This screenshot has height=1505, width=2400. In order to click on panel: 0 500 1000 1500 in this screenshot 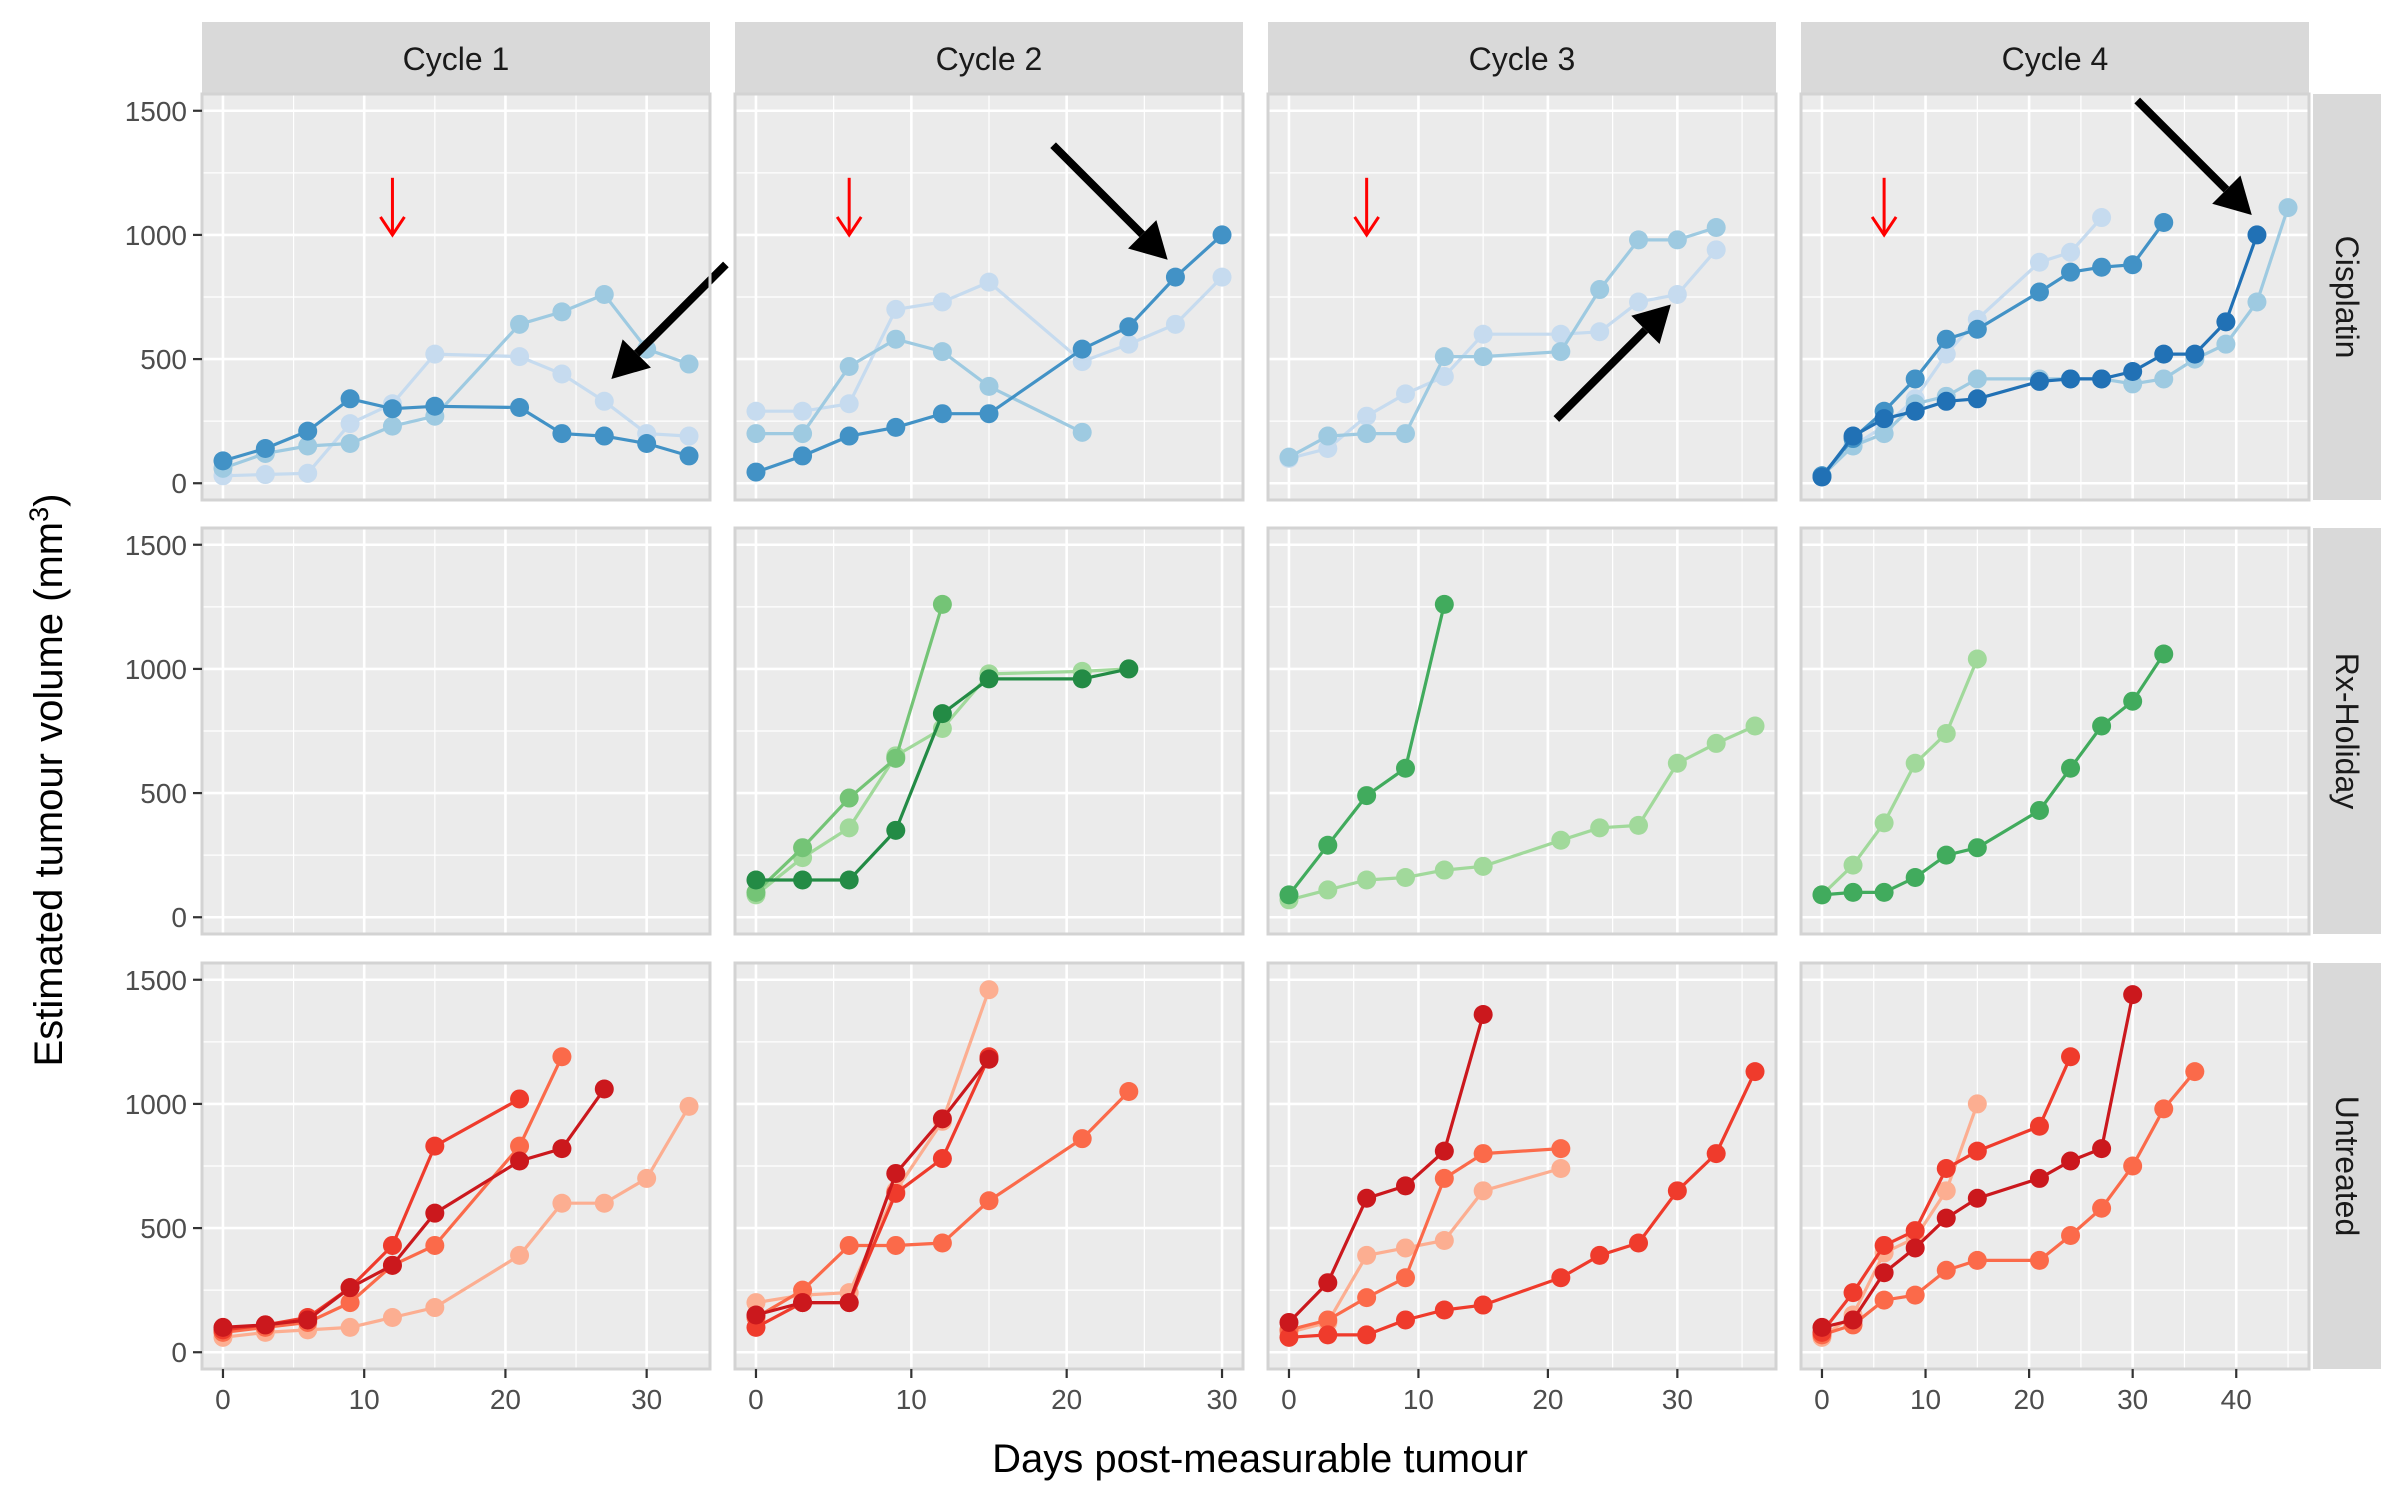, I will do `click(427, 297)`.